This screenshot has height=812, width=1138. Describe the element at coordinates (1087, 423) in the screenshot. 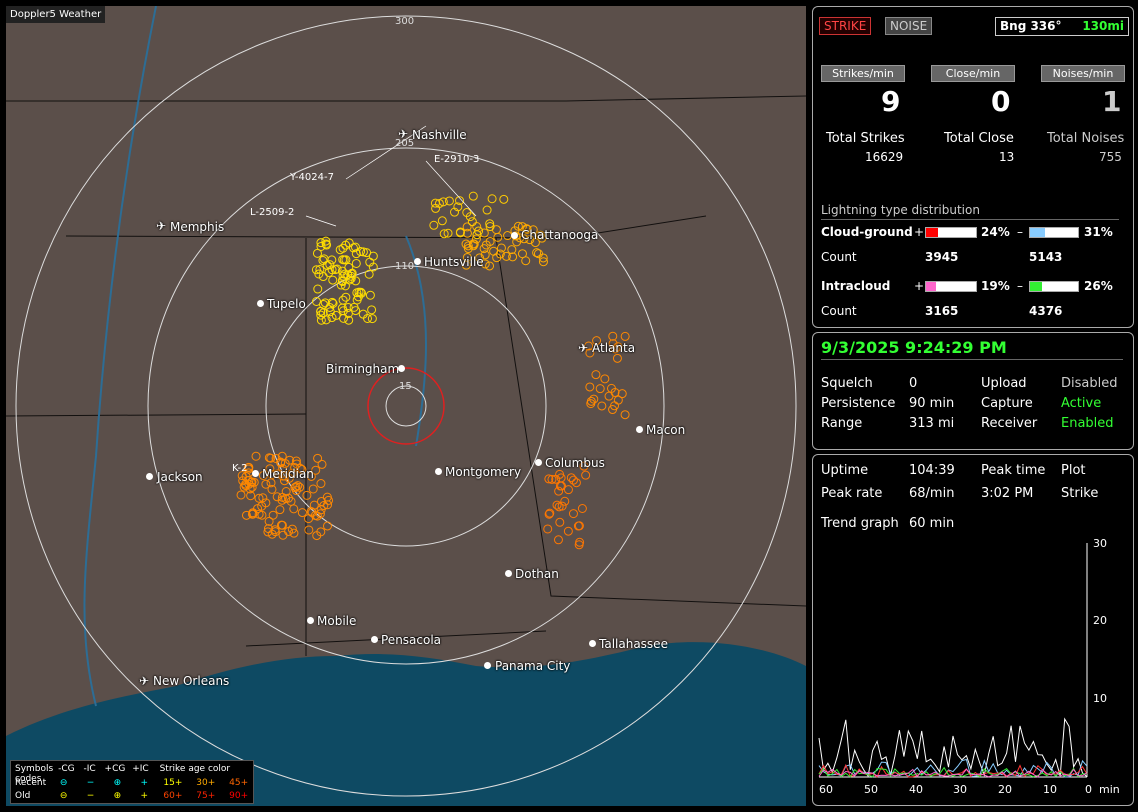

I see `receiver-value: Enabled` at that location.